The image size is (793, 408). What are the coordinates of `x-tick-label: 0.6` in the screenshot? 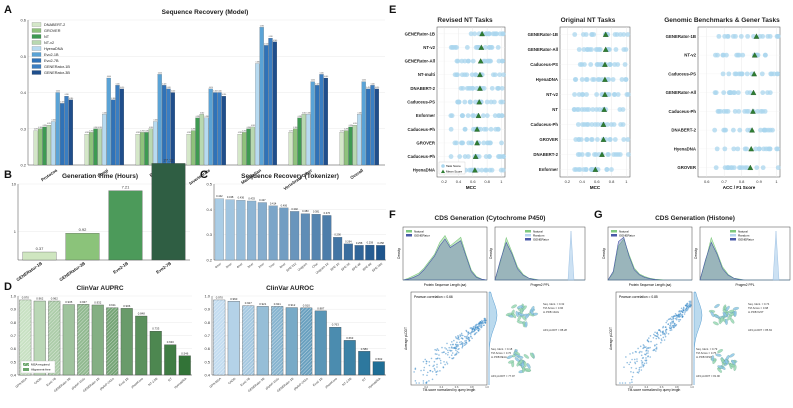 It's located at (457, 387).